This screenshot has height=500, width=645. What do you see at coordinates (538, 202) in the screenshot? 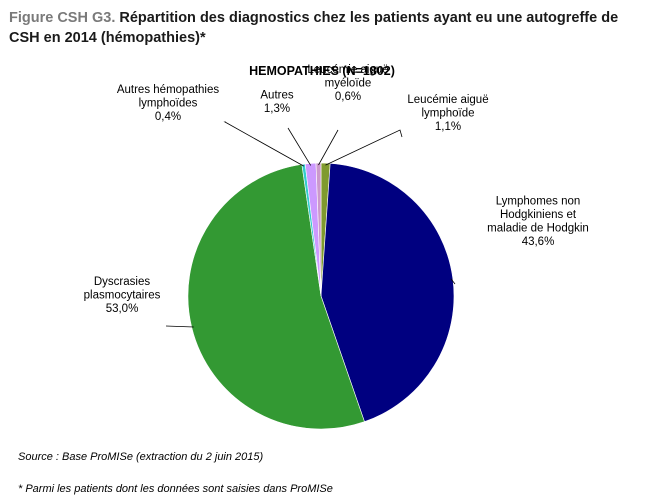
I see `slice-label-1-line-0: Lymphomes non` at bounding box center [538, 202].